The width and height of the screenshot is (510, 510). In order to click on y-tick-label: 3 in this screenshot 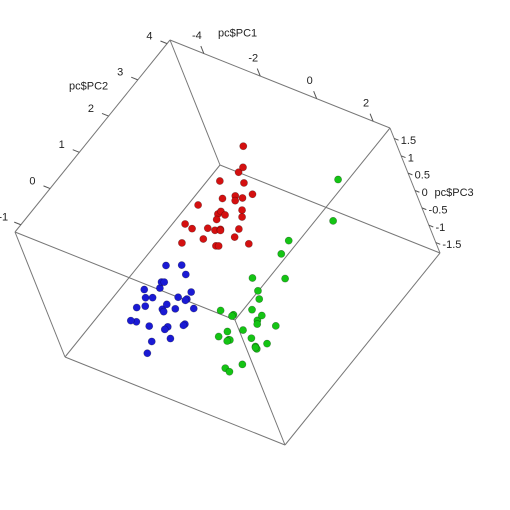, I will do `click(120, 73)`.